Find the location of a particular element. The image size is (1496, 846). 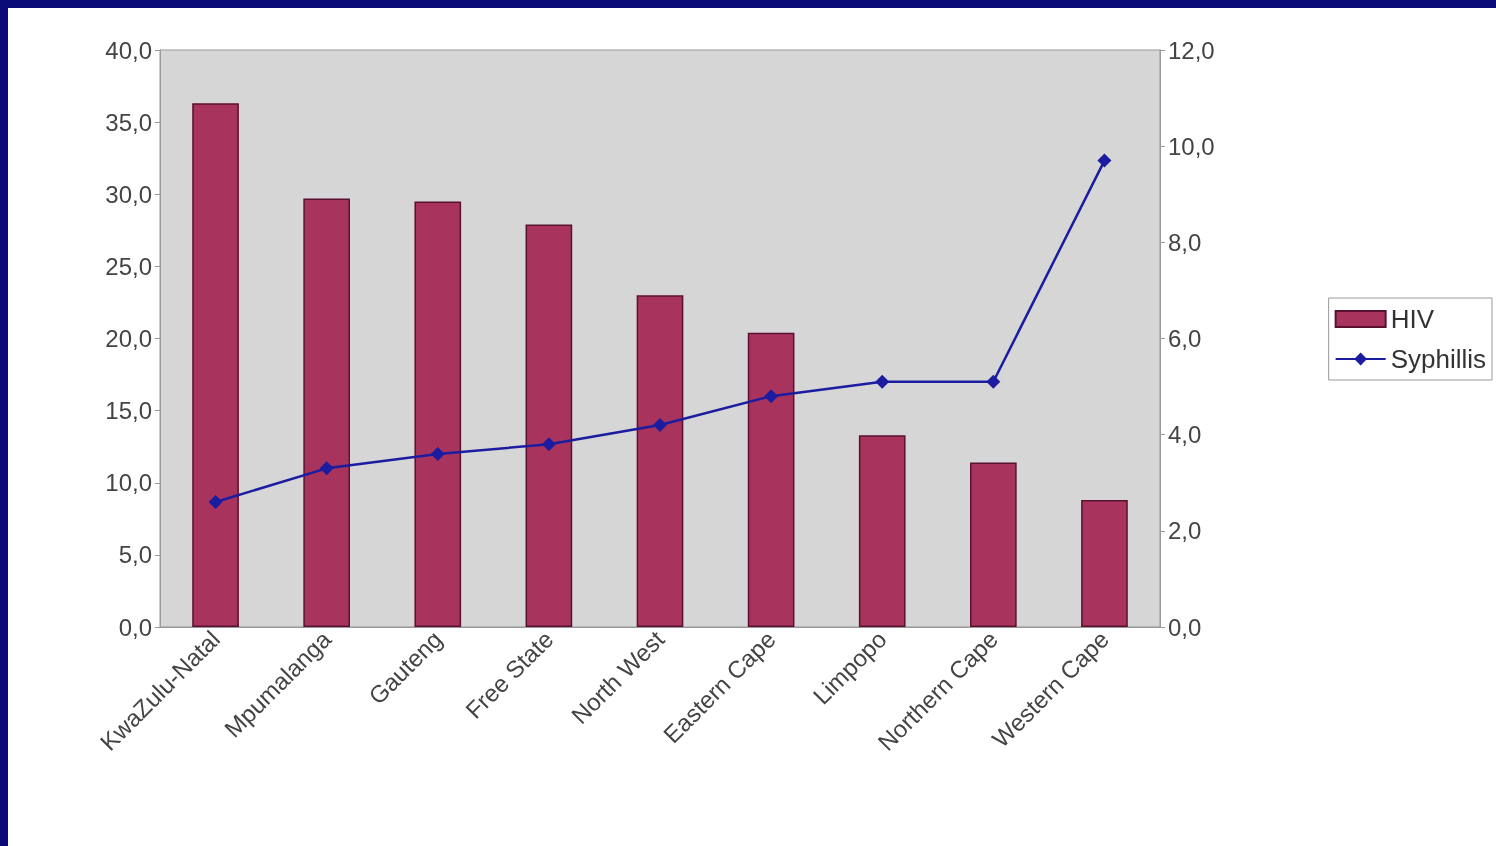

y2-tick-label: 2,0 is located at coordinates (1185, 531).